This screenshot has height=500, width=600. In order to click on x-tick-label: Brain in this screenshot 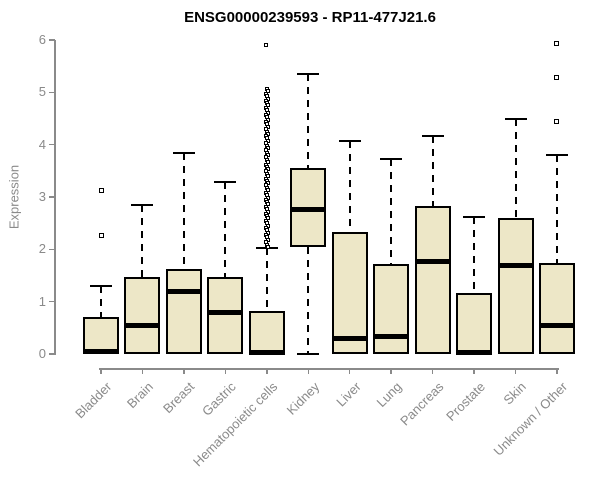, I will do `click(140, 395)`.